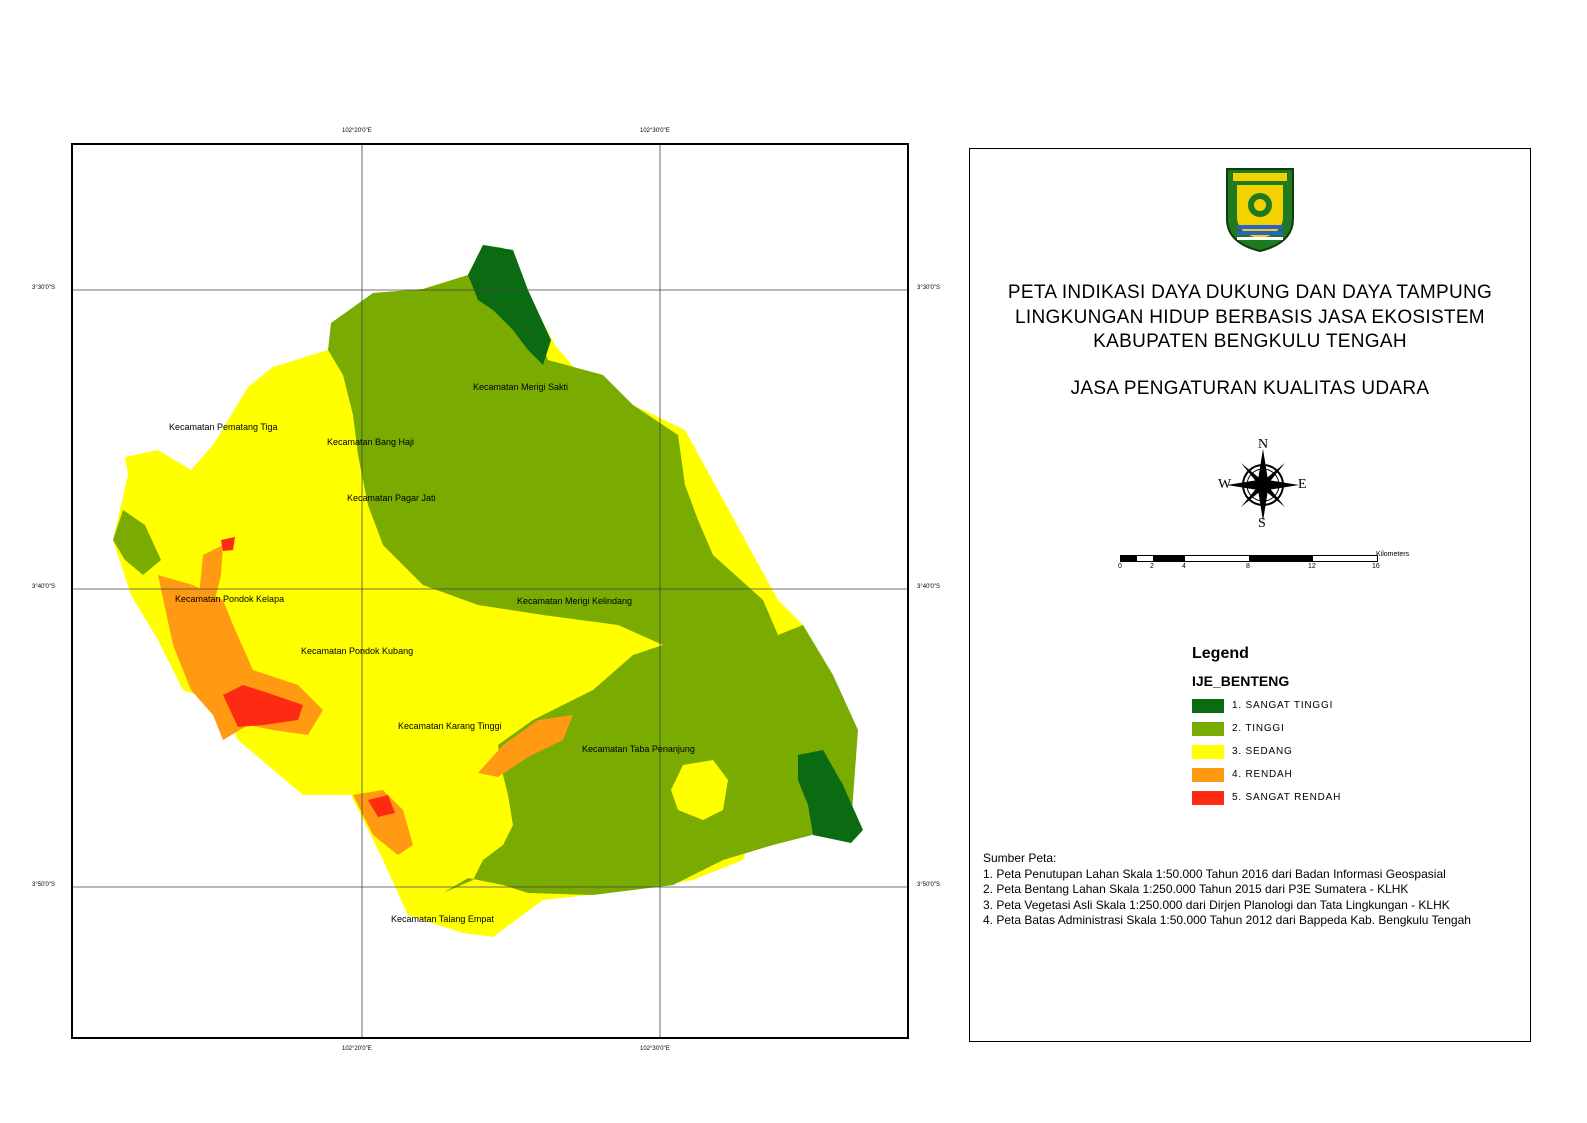 The image size is (1587, 1123). Describe the element at coordinates (929, 885) in the screenshot. I see `right-lat-label-3: 3°50'0"S` at that location.